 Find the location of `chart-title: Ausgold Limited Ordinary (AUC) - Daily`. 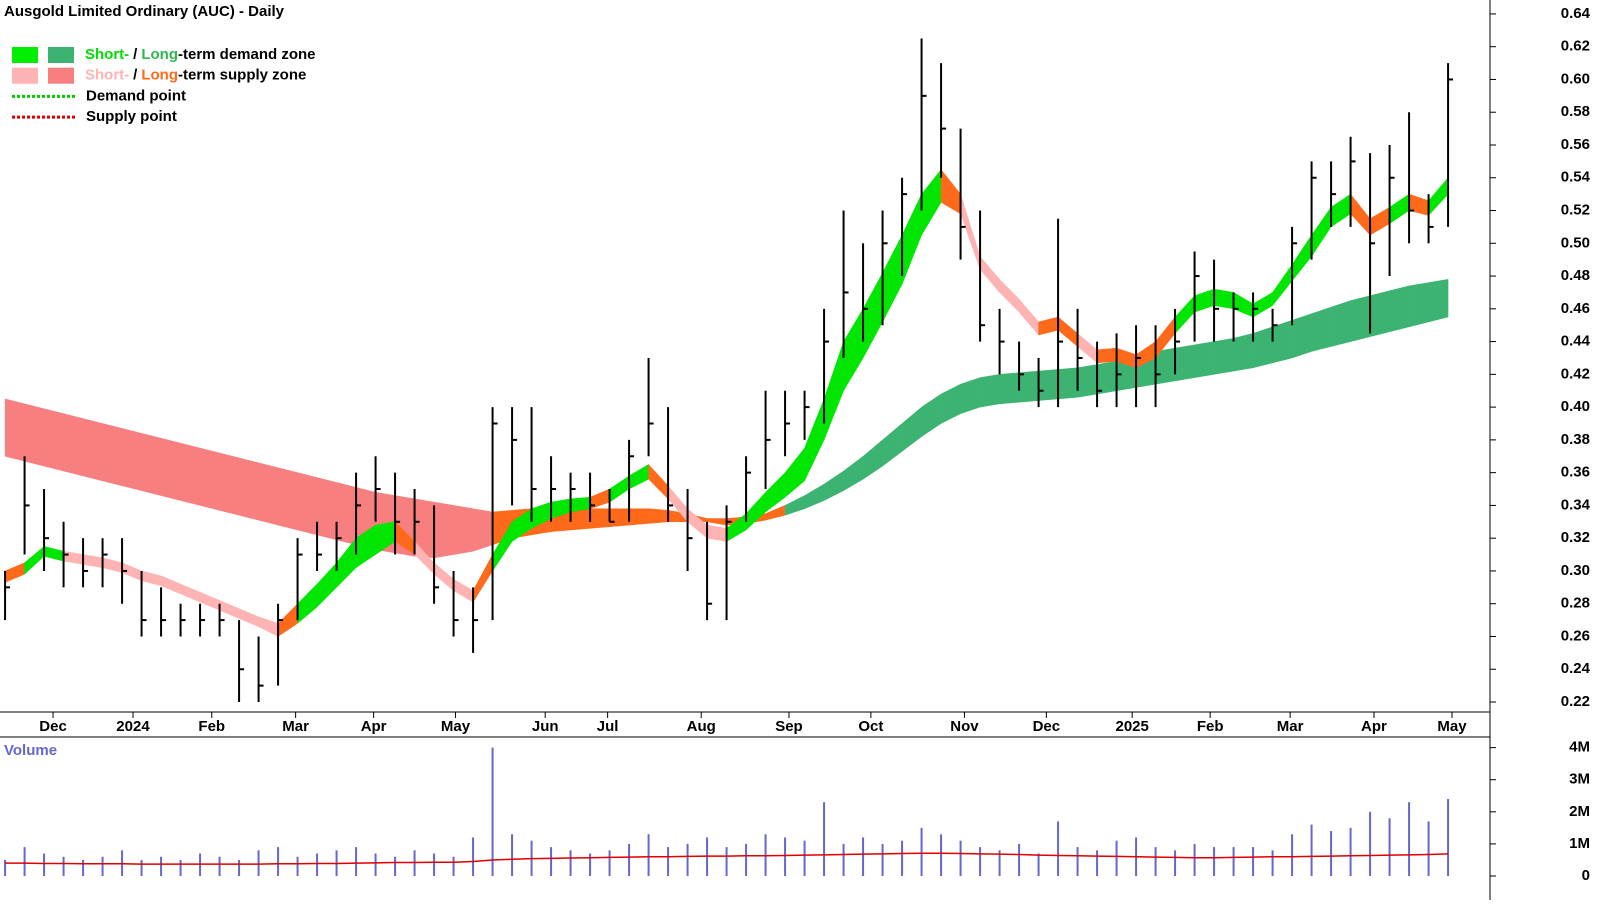

chart-title: Ausgold Limited Ordinary (AUC) - Daily is located at coordinates (144, 11).